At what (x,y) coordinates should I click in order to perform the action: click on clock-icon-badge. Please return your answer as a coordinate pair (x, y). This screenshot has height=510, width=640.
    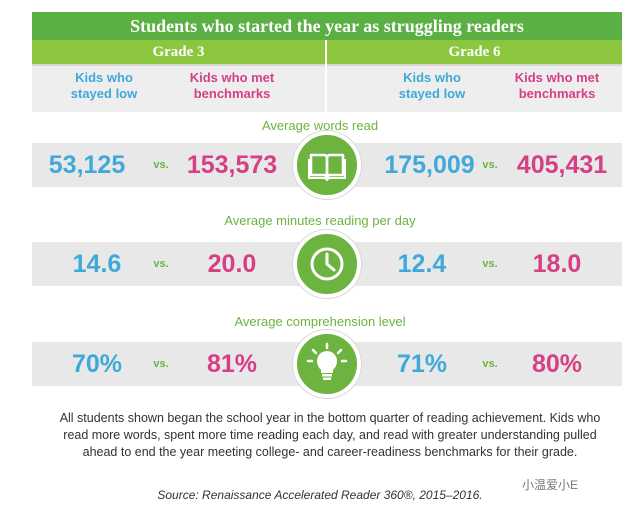
    Looking at the image, I should click on (327, 264).